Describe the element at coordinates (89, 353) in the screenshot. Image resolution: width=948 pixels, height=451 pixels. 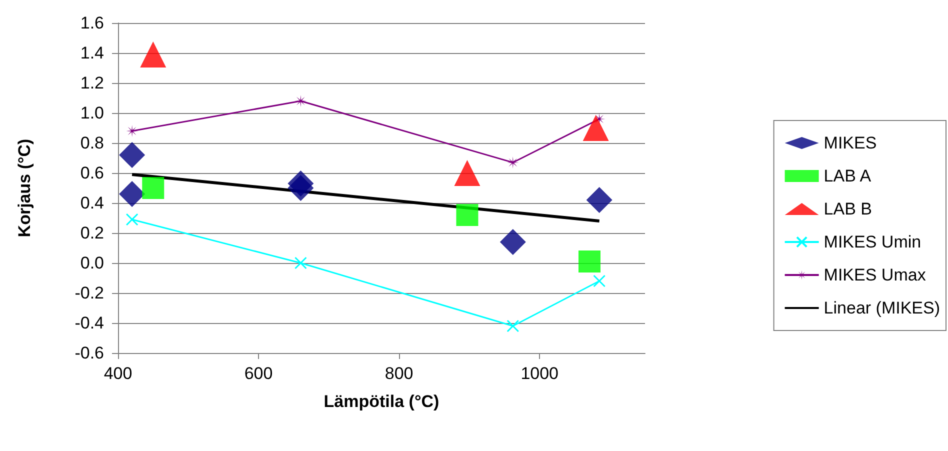
I see `y-tick-label: -0.6` at that location.